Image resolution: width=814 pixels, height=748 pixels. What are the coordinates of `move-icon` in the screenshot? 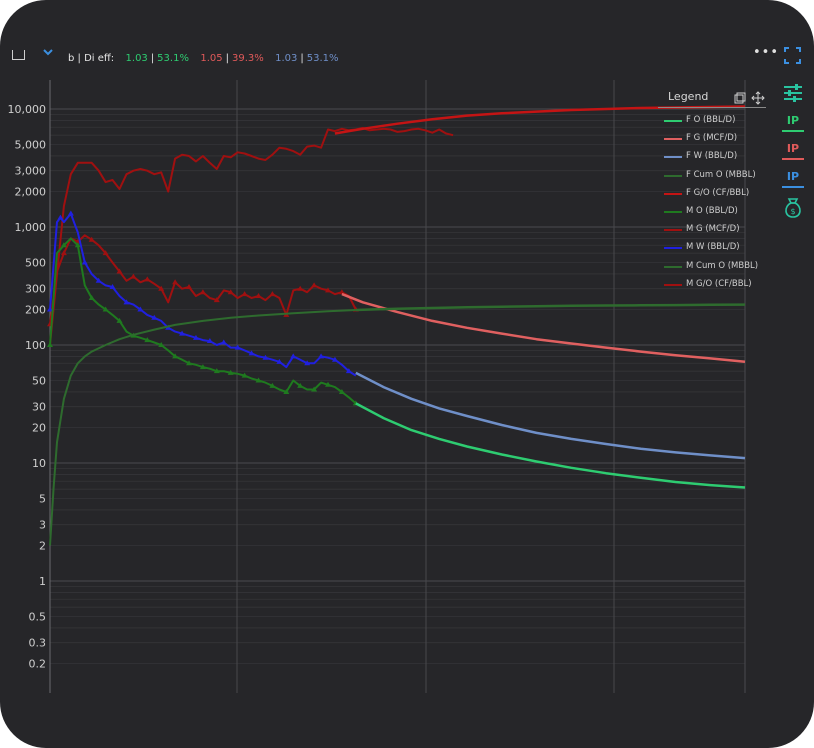 It's located at (758, 98).